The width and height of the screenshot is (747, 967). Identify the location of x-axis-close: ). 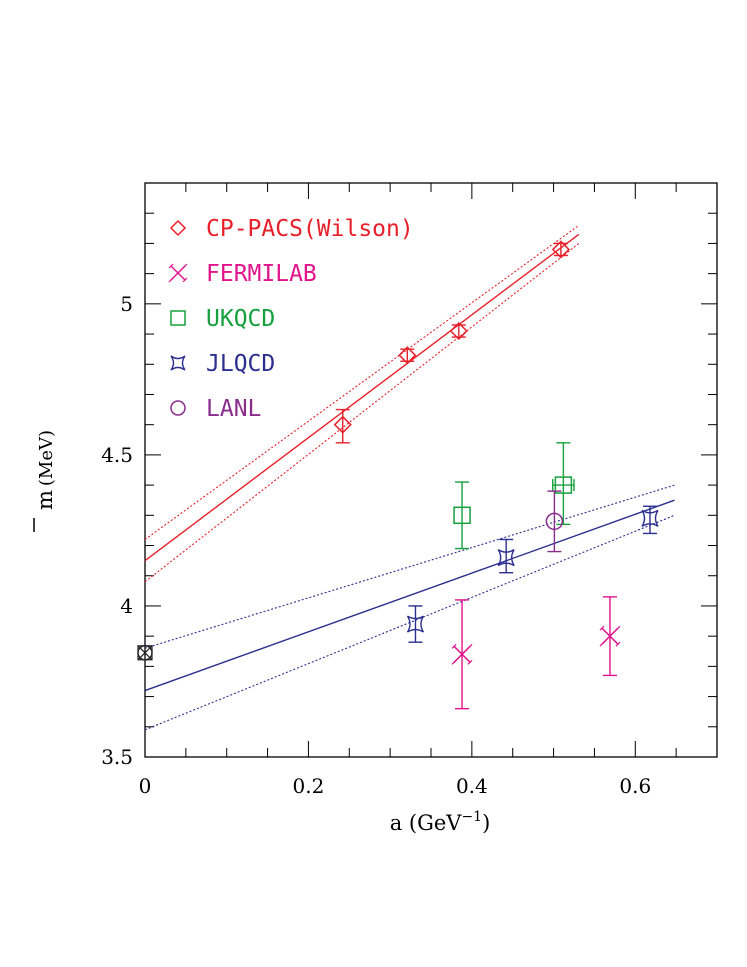
(486, 823).